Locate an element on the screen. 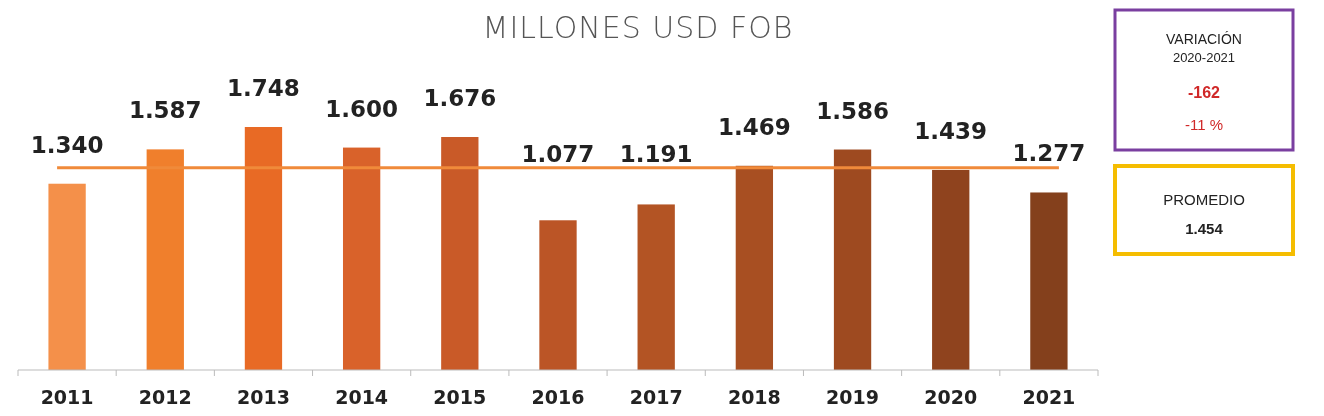 The image size is (1324, 416). data-label: 1.439 is located at coordinates (951, 130).